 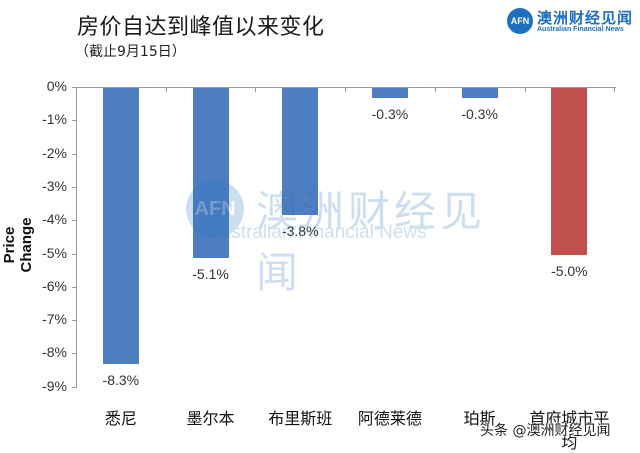 What do you see at coordinates (130, 52) in the screenshot?
I see `chart-subtitle: （截止9月15日）` at bounding box center [130, 52].